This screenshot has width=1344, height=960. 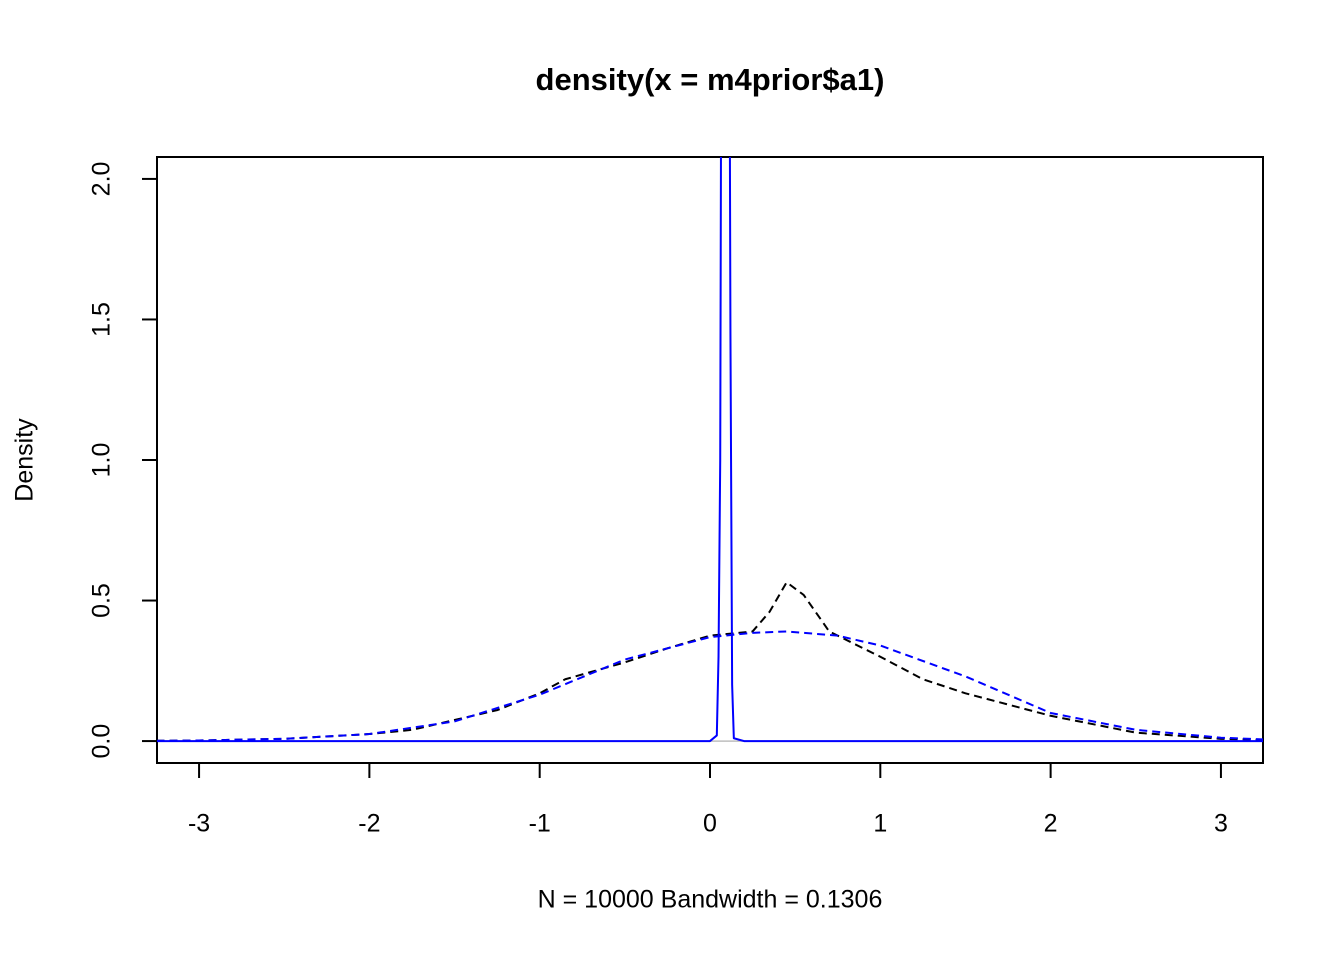 What do you see at coordinates (102, 600) in the screenshot?
I see `y-tick-label: 0.5` at bounding box center [102, 600].